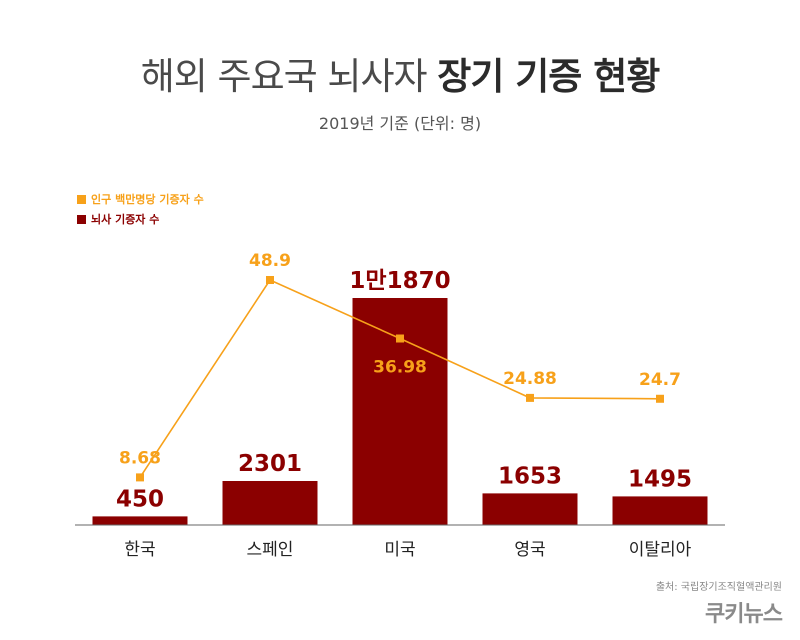  Describe the element at coordinates (140, 499) in the screenshot. I see `bar-value-label: 450` at that location.